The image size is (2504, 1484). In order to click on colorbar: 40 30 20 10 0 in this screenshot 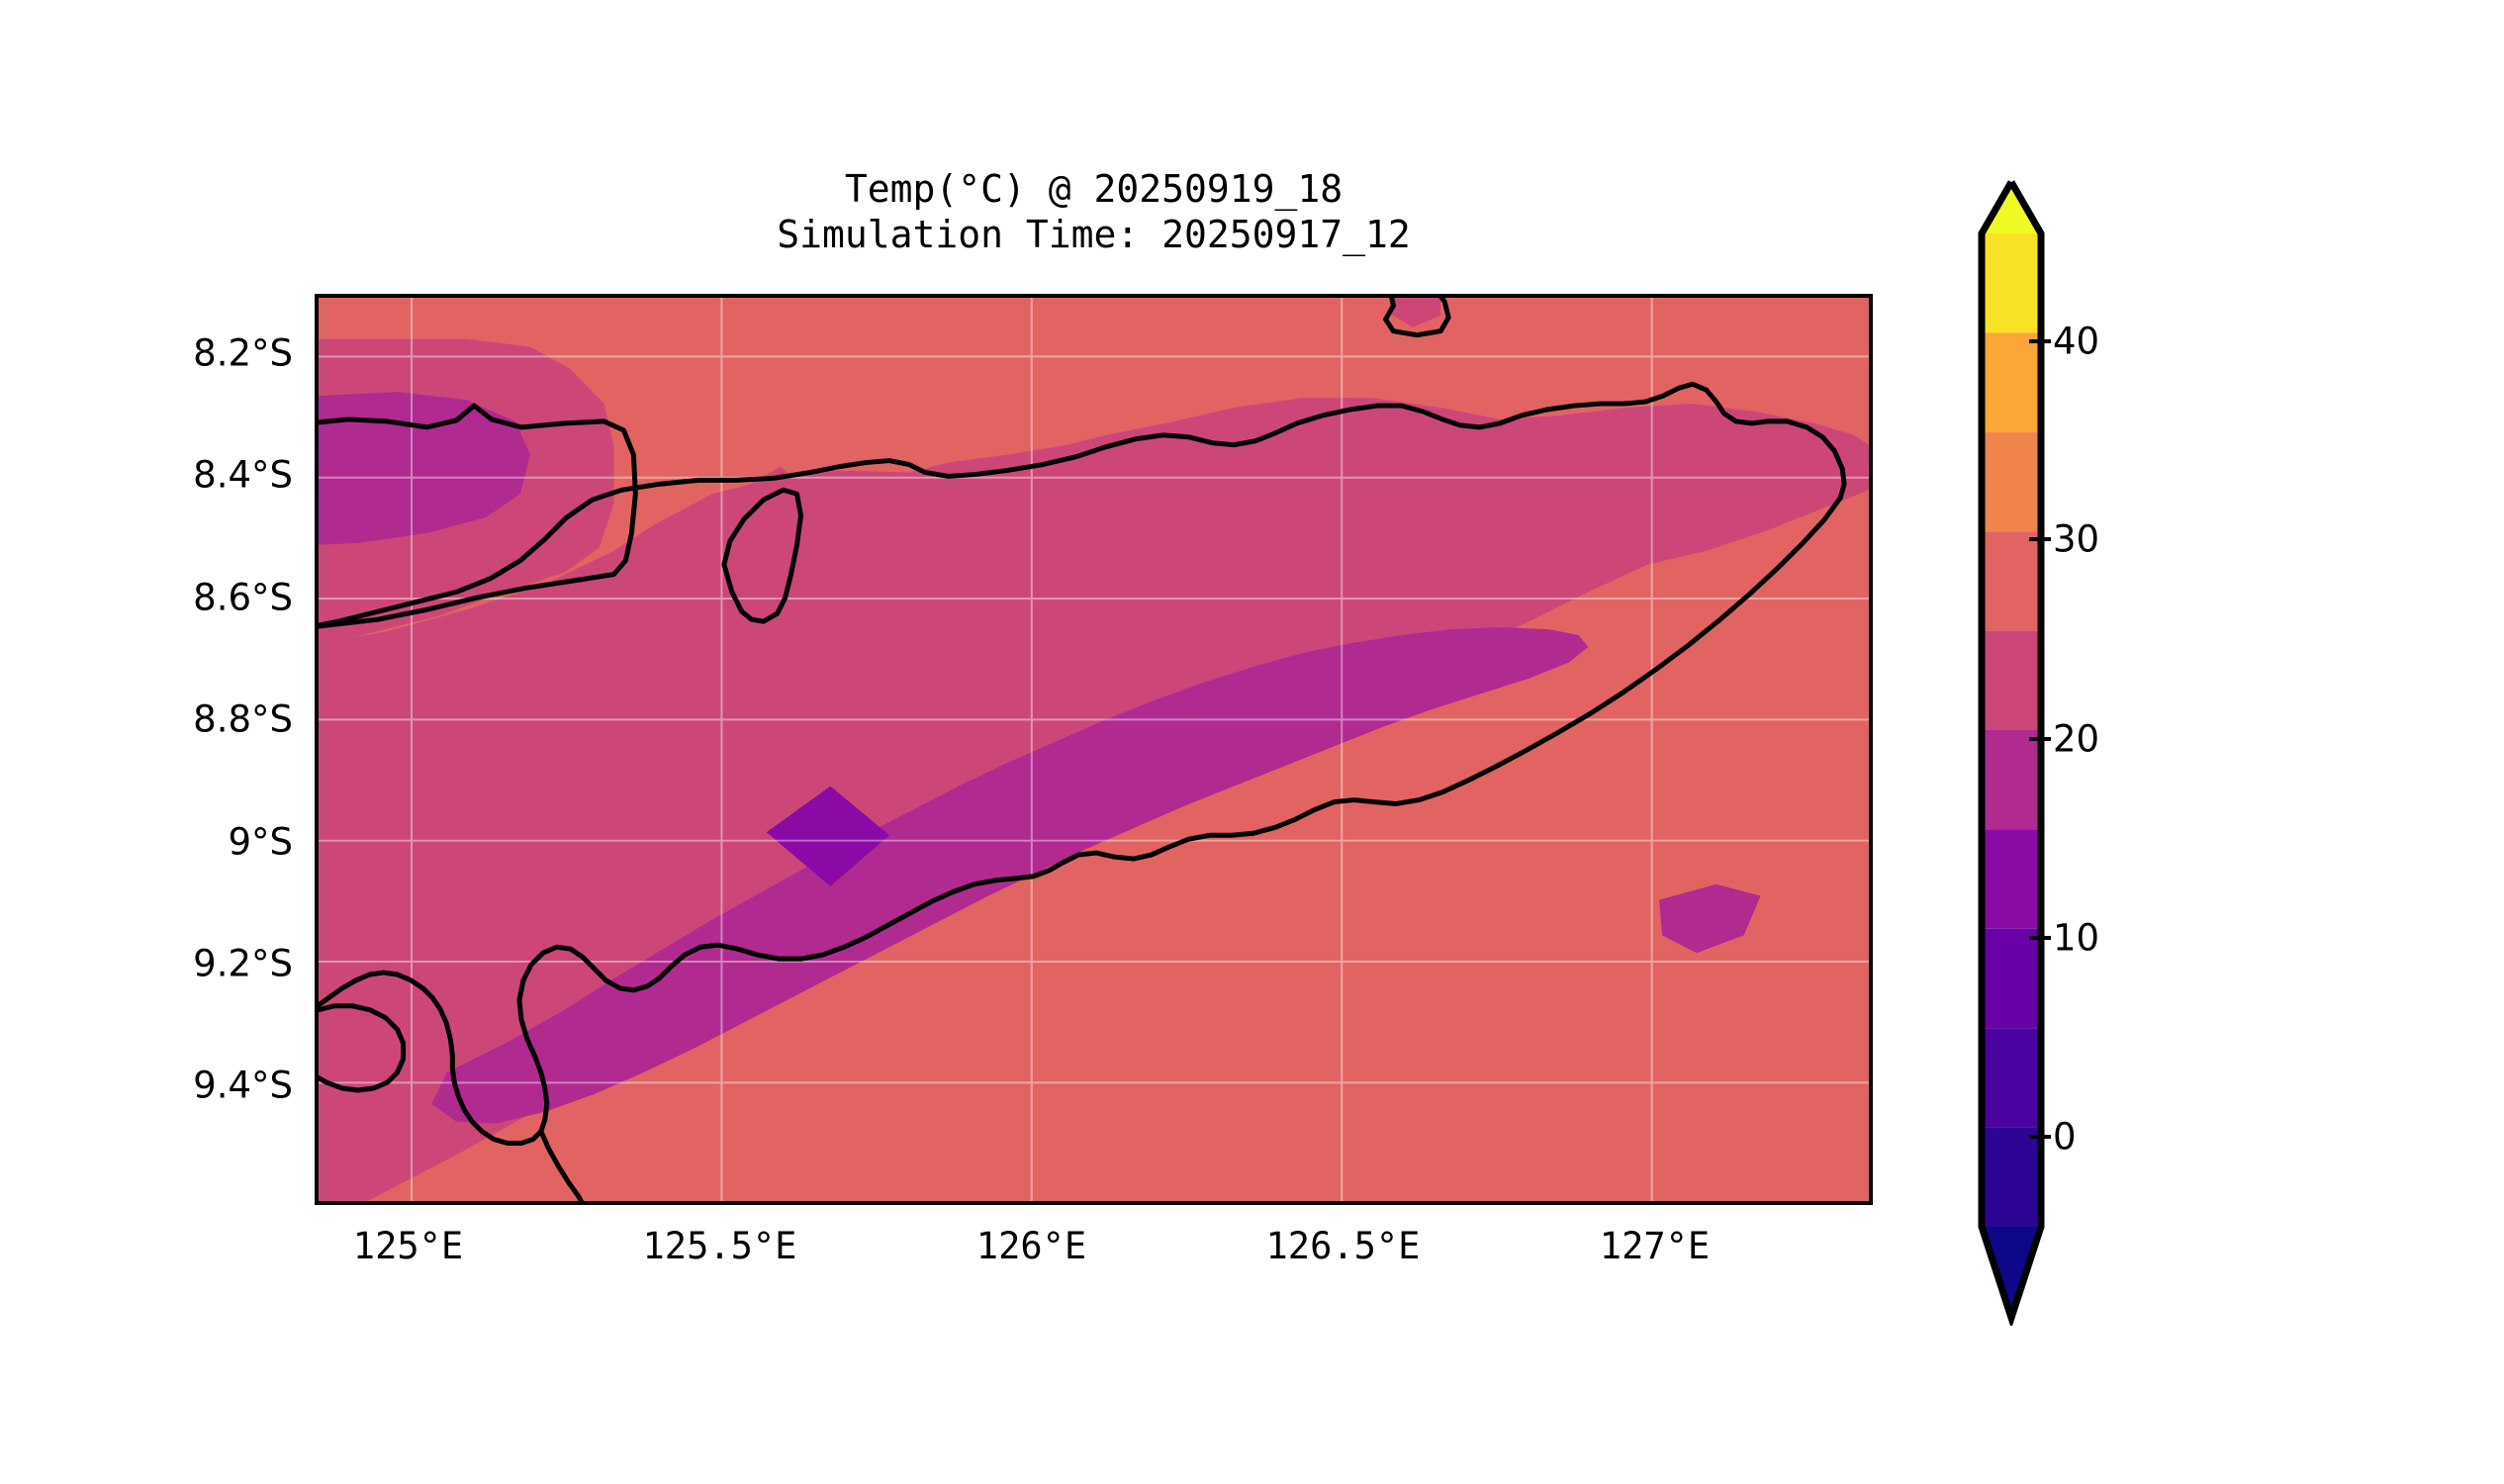, I will do `click(2038, 752)`.